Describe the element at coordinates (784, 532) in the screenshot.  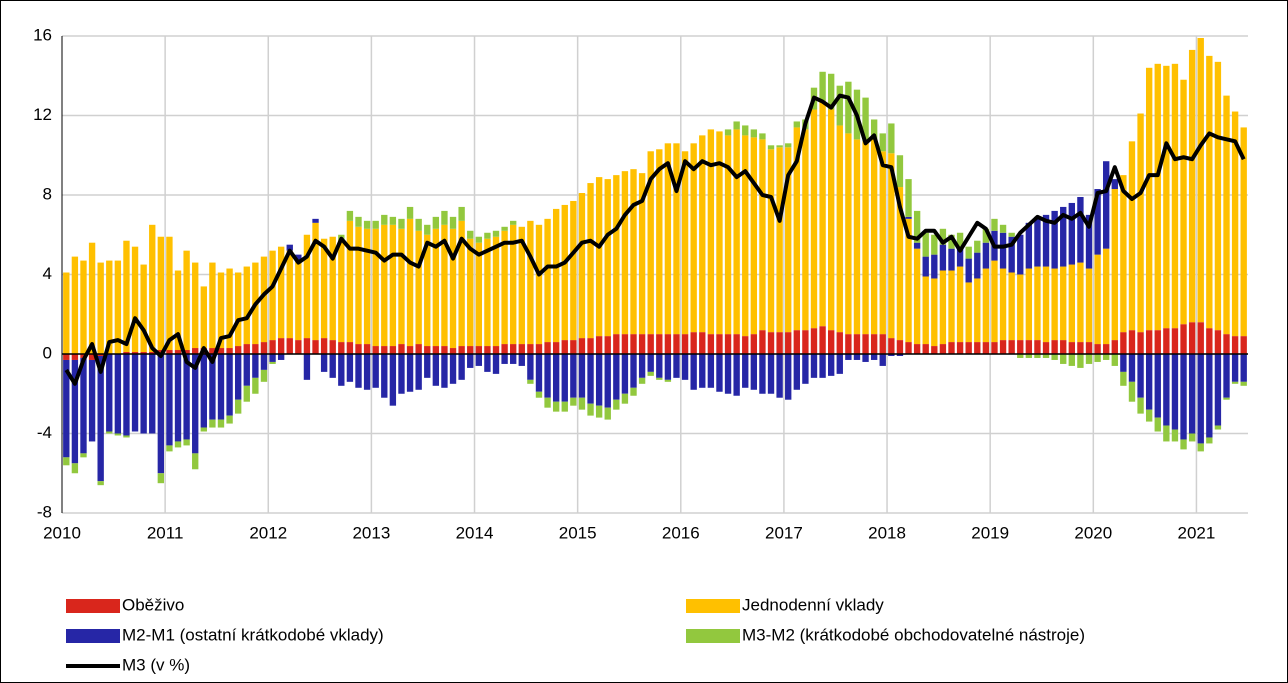
I see `x-tick-label: 2017` at that location.